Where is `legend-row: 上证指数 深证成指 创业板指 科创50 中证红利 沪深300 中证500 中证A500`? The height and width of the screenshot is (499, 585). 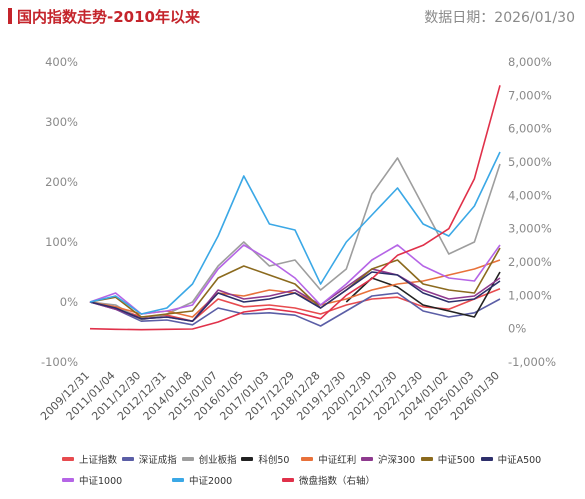
legend-row: 上证指数 深证成指 创业板指 科创50 中证红利 沪深300 中证500 中证A500 is located at coordinates (317, 459).